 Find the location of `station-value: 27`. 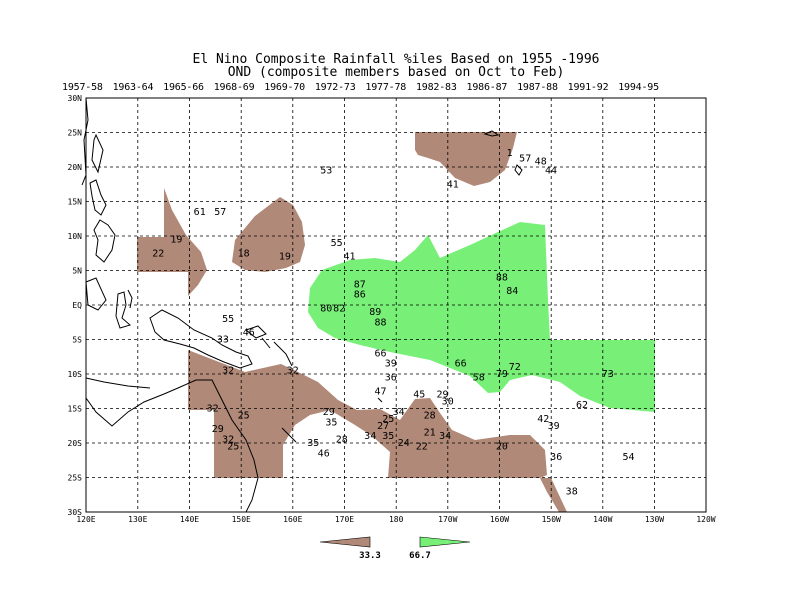

station-value: 27 is located at coordinates (383, 426).